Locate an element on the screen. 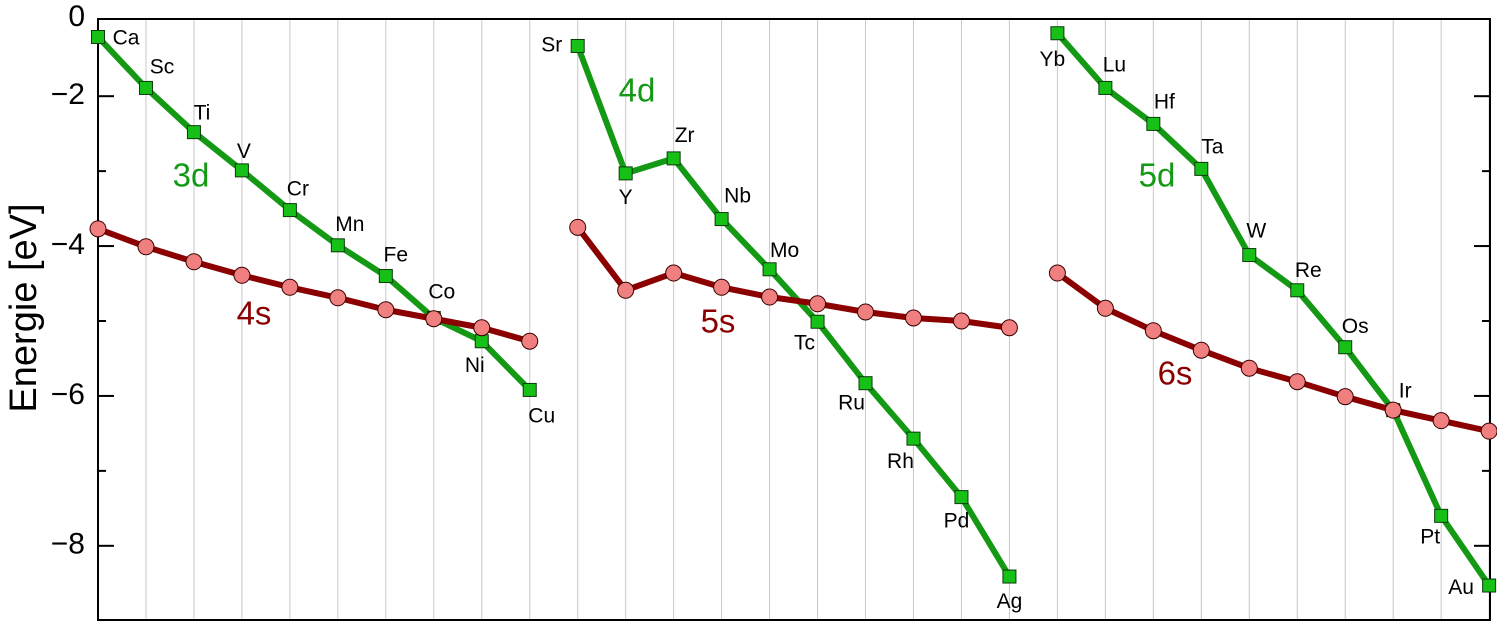  element-label: Re is located at coordinates (1308, 270).